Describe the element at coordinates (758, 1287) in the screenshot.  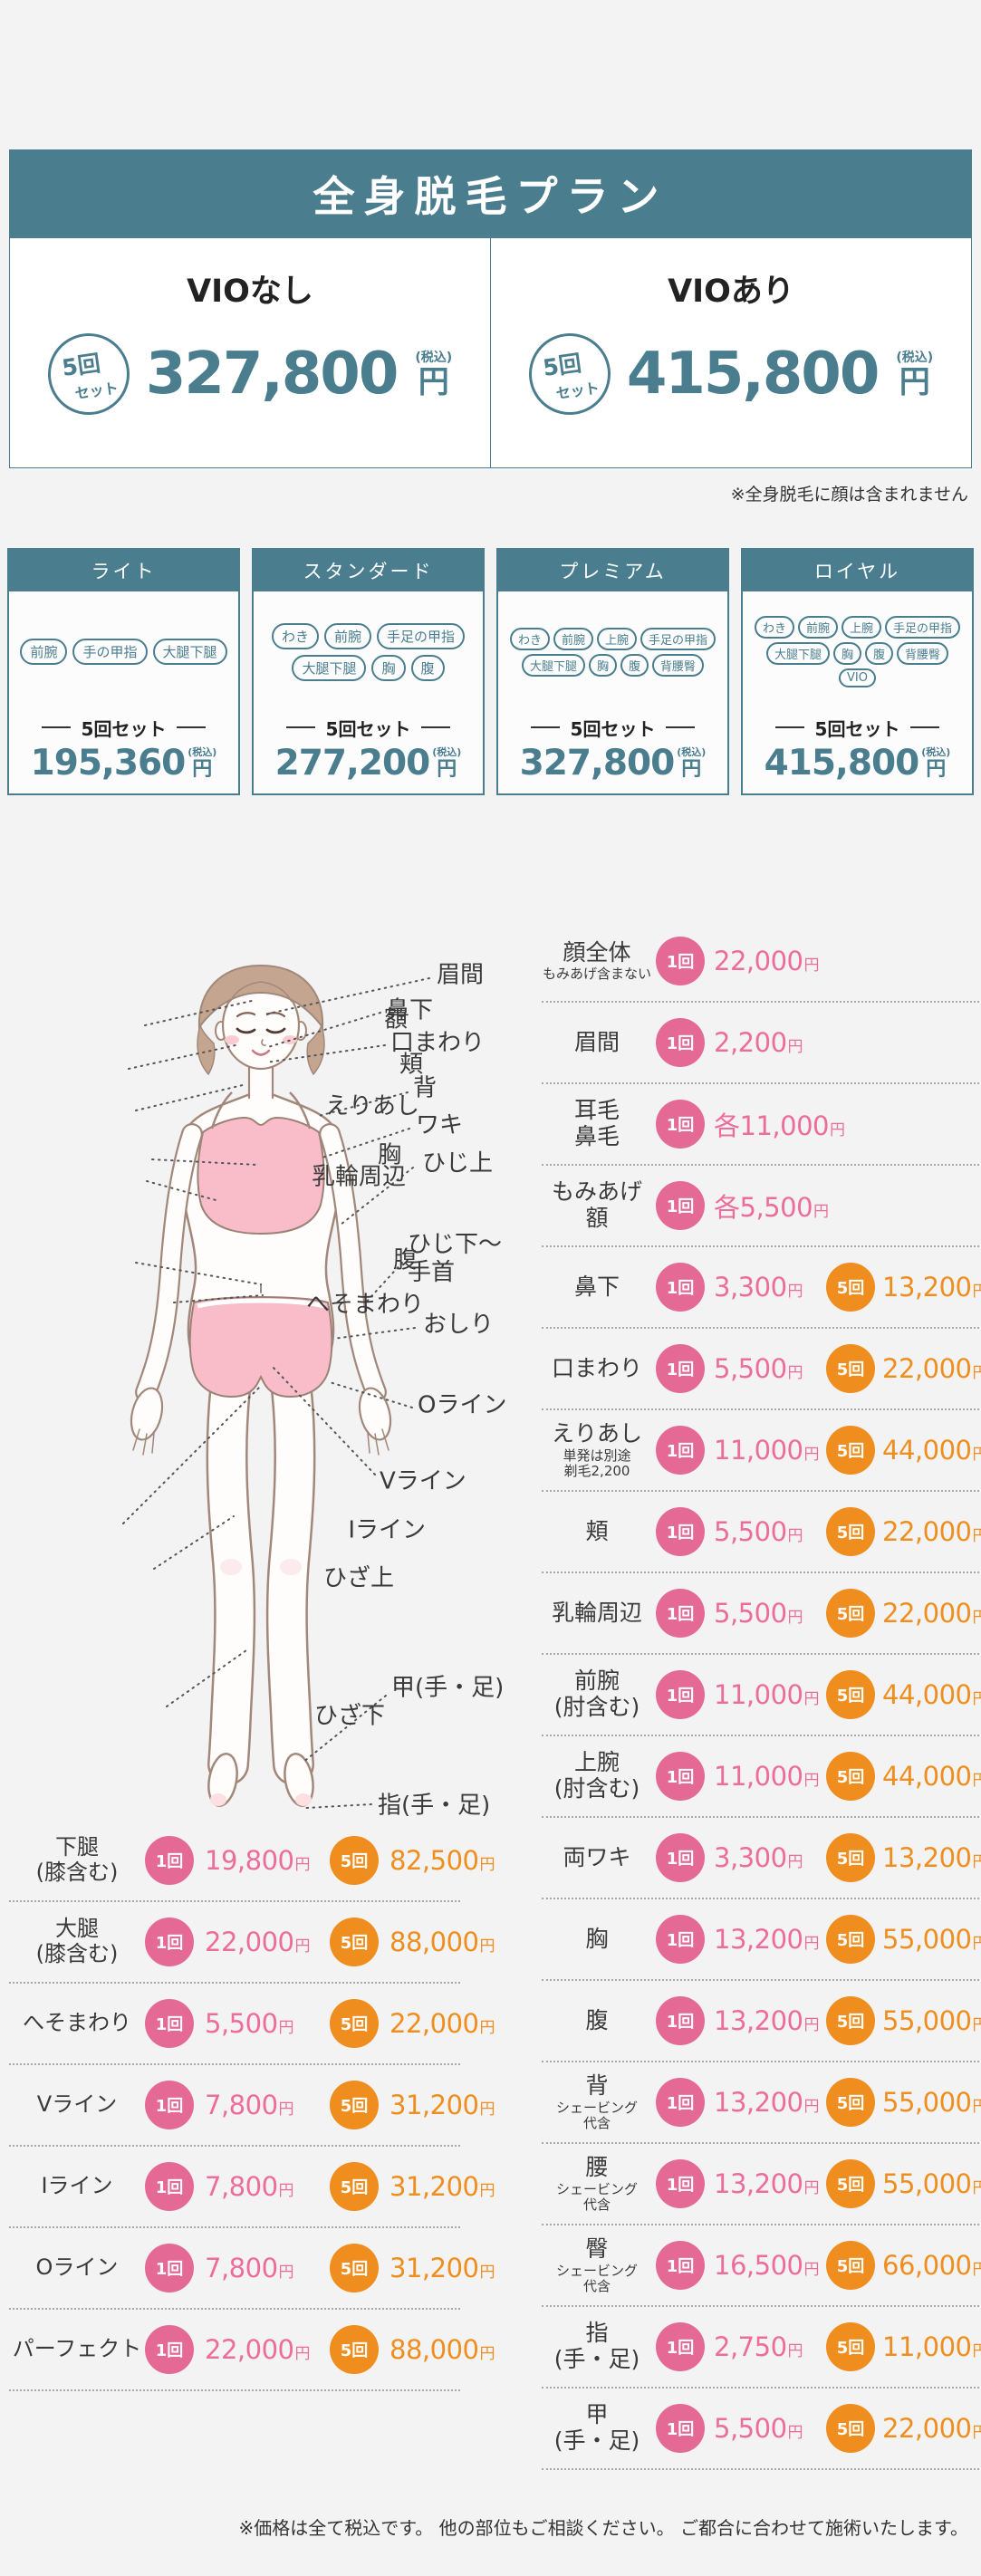
I see `price-once: 3,300 円` at that location.